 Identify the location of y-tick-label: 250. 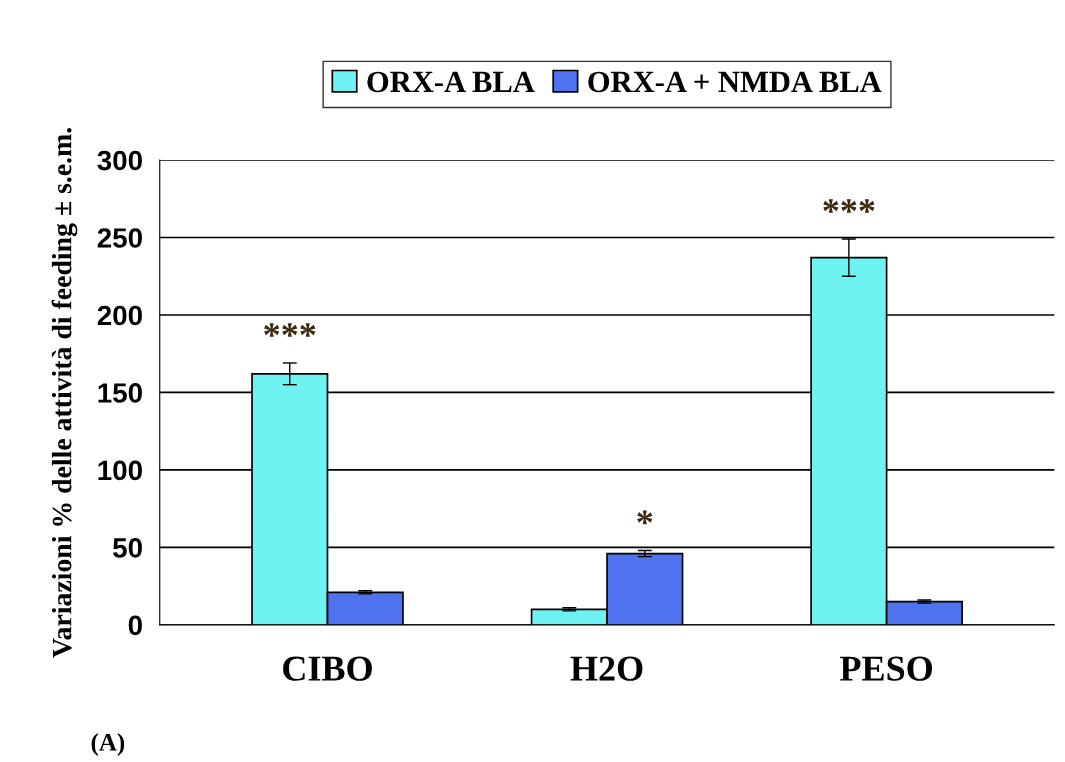
(119, 238).